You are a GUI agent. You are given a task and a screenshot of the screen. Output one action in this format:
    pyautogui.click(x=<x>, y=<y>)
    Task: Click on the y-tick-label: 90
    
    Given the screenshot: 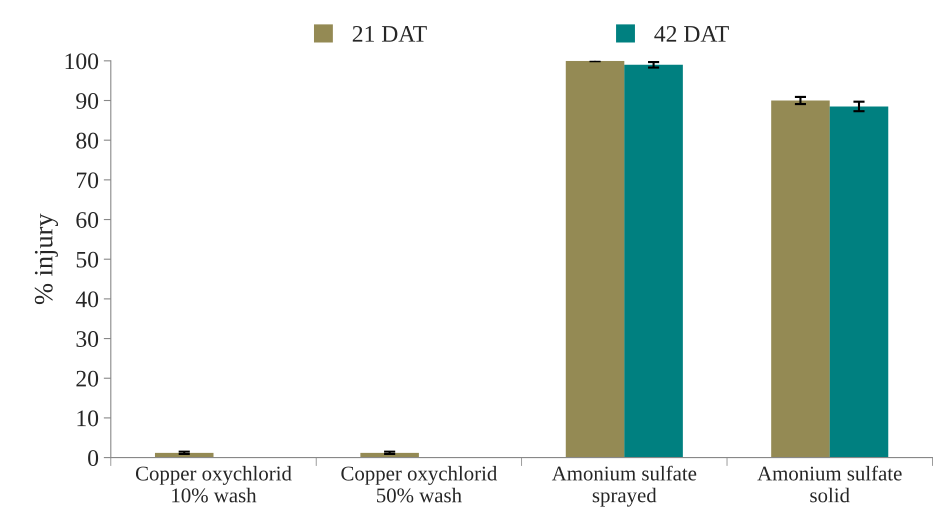 What is the action you would take?
    pyautogui.click(x=87, y=101)
    